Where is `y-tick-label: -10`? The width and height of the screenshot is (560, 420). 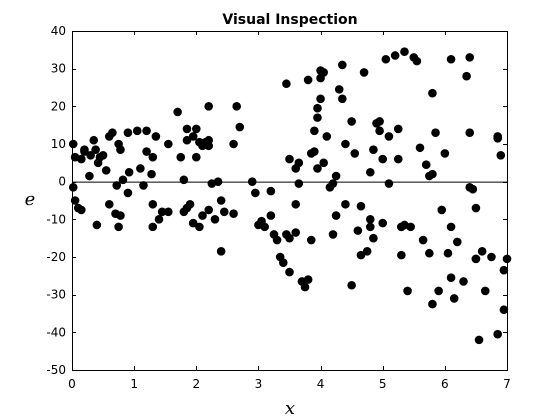
y-tick-label: -10 is located at coordinates (56, 219).